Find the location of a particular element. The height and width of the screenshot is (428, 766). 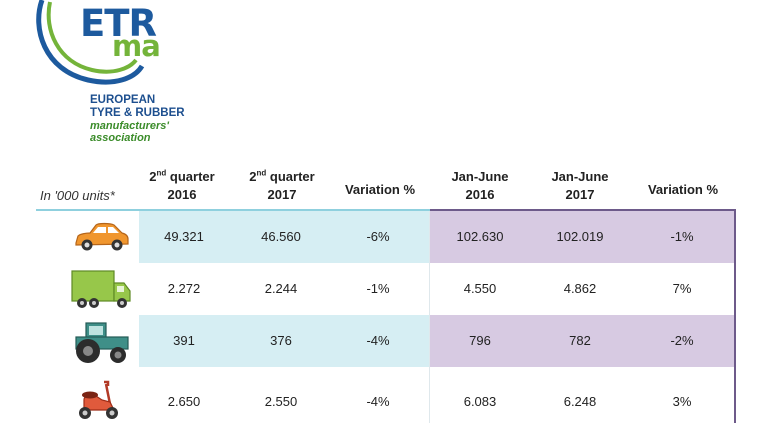

units-label: In '000 units* is located at coordinates (77, 195).